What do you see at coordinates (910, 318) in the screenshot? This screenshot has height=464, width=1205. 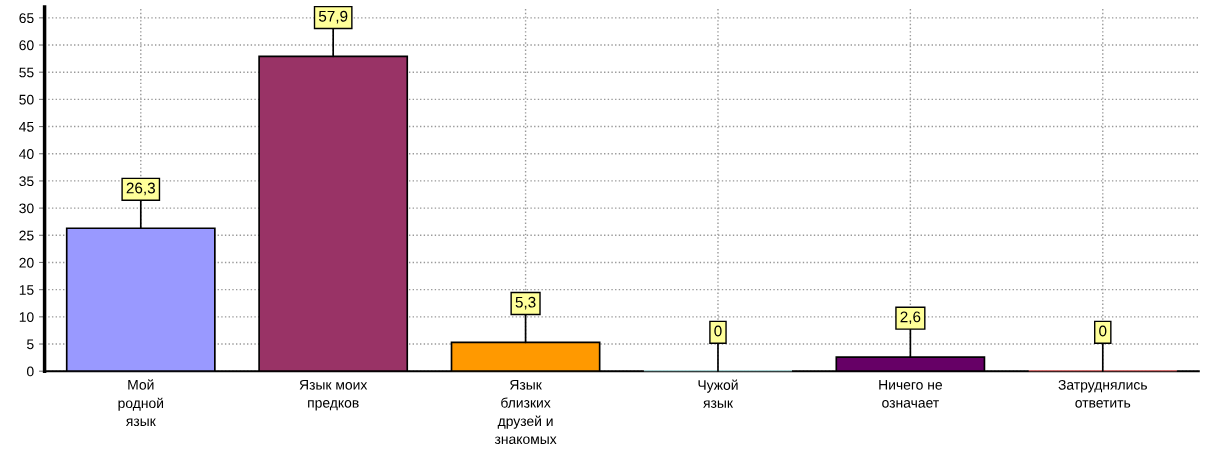 I see `data-label: 2,6` at bounding box center [910, 318].